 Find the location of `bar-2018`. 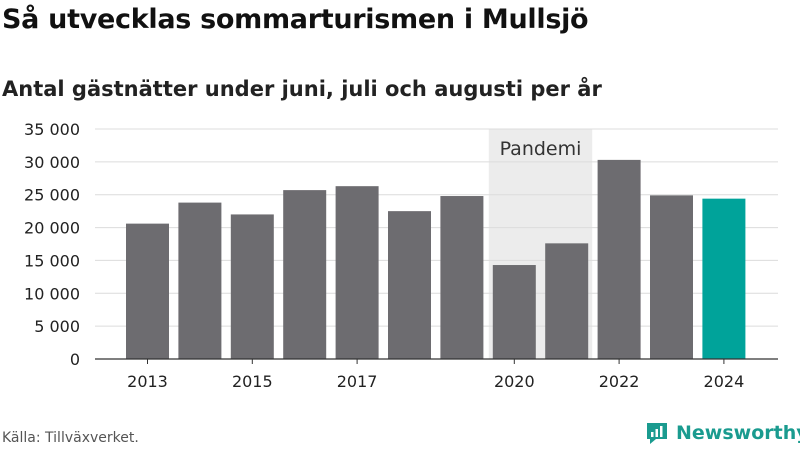

bar-2018 is located at coordinates (409, 285).